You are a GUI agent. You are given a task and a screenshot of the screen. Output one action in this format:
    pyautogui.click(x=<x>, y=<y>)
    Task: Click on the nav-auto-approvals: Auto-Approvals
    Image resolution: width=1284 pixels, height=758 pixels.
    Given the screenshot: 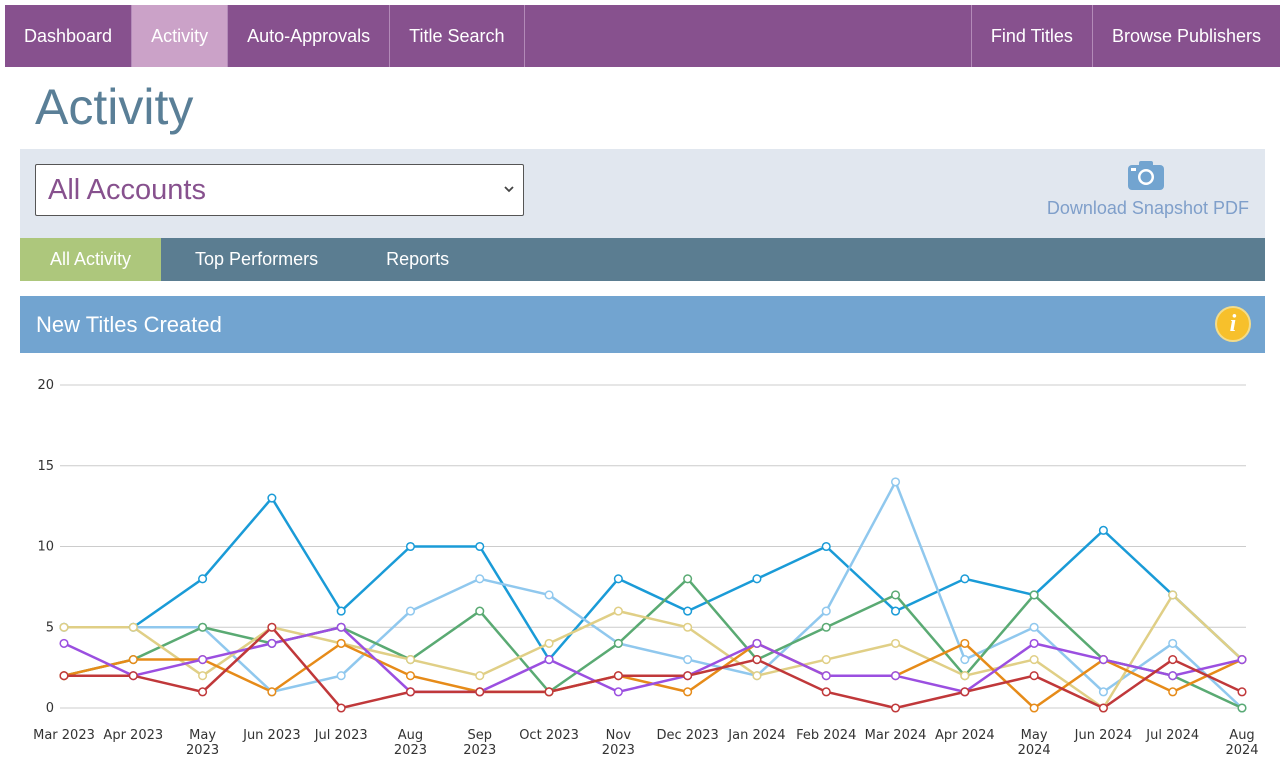 What is the action you would take?
    pyautogui.click(x=309, y=36)
    